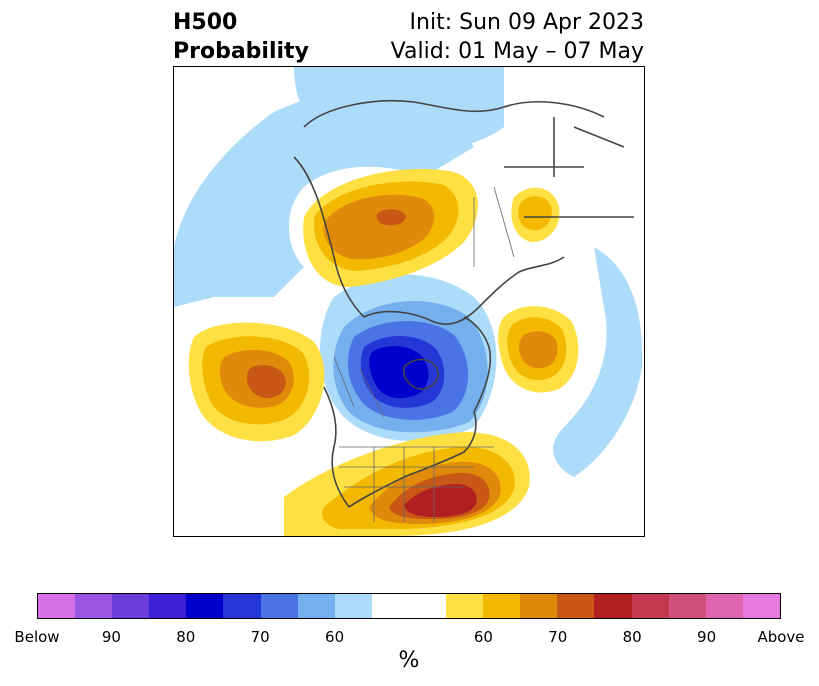 The height and width of the screenshot is (686, 819). I want to click on colorbar-unit-label: %, so click(409, 660).